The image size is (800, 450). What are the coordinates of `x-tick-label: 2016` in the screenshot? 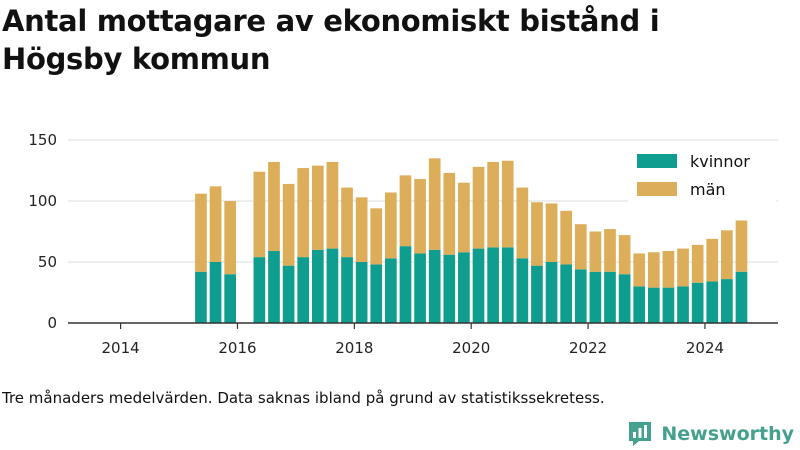 It's located at (237, 348).